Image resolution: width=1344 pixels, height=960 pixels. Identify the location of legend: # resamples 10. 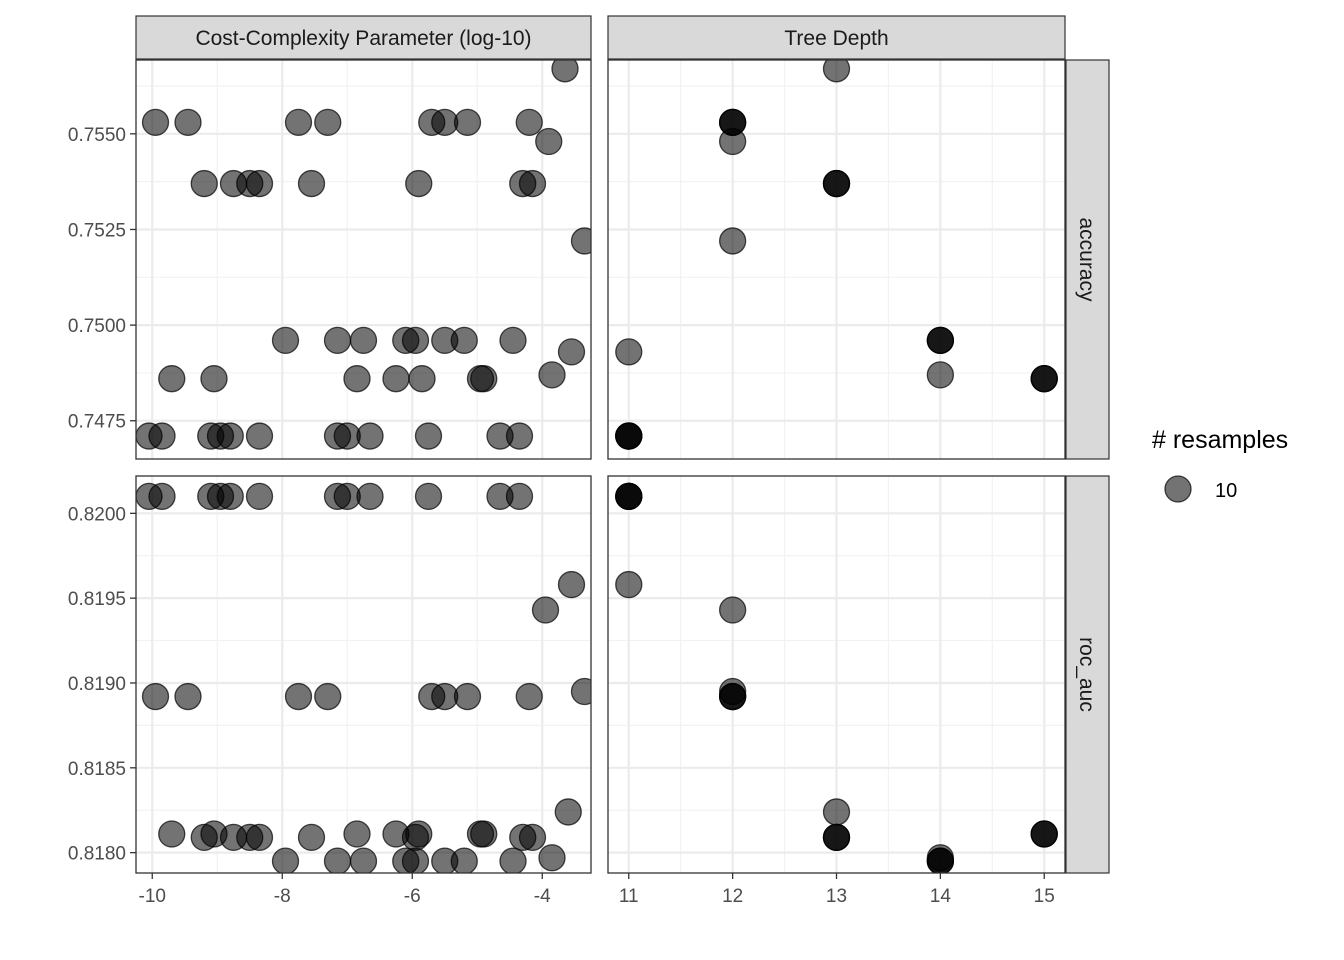
(1220, 464).